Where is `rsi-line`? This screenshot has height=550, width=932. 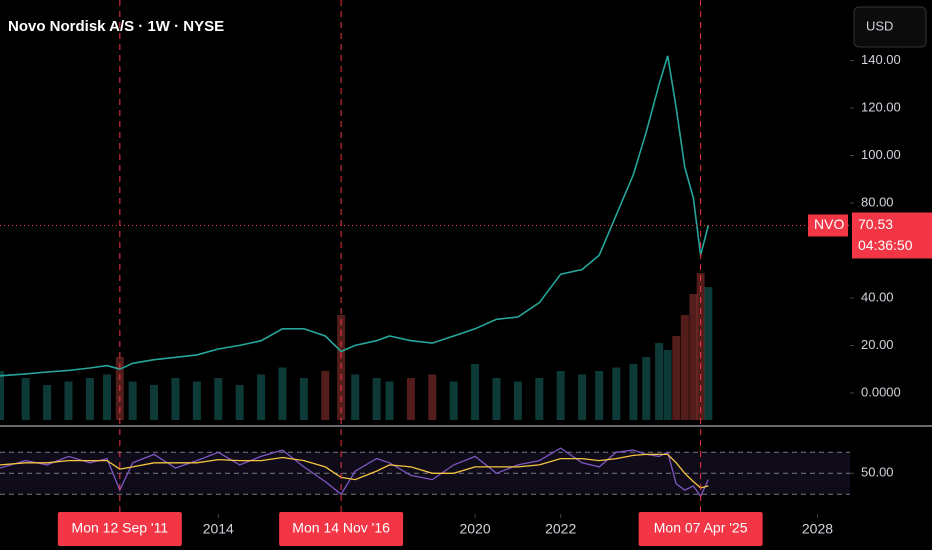 rsi-line is located at coordinates (354, 472).